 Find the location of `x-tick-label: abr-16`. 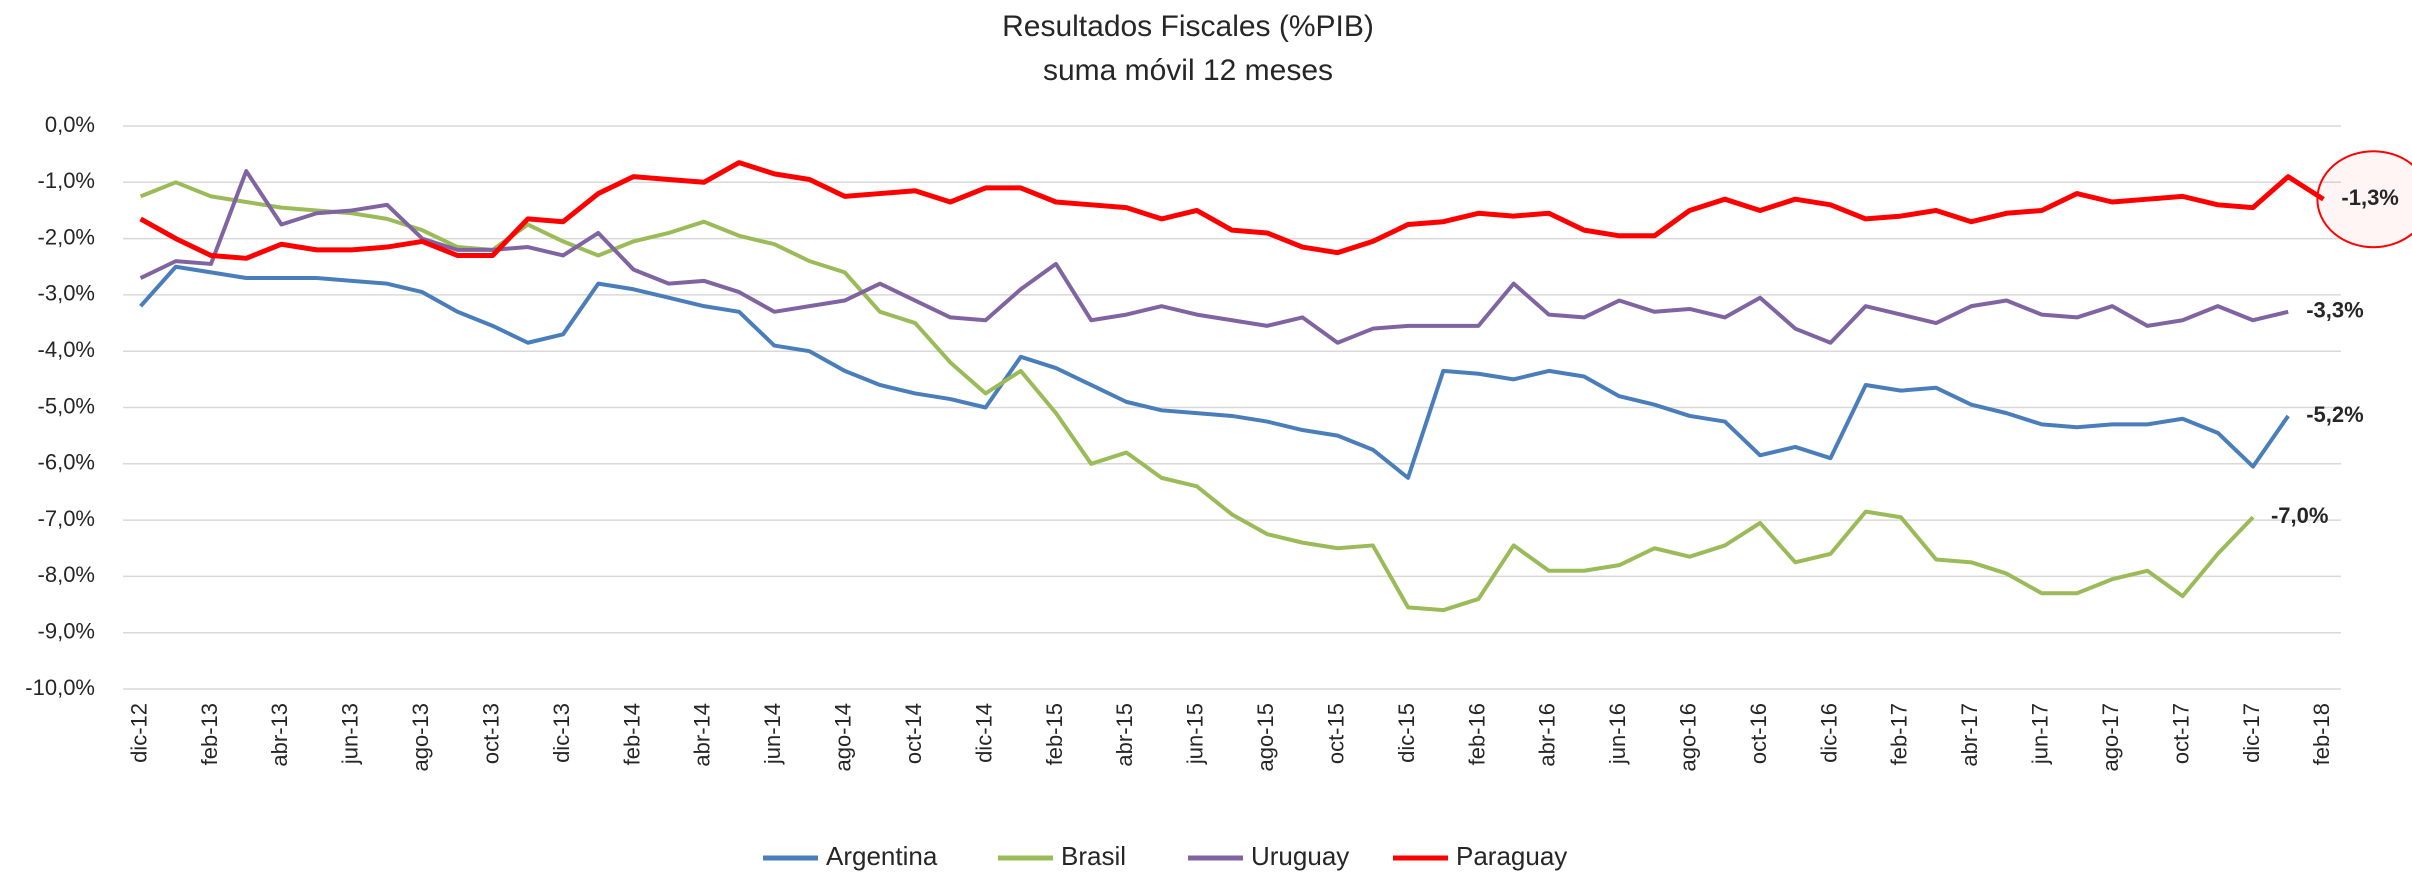

x-tick-label: abr-16 is located at coordinates (1547, 735).